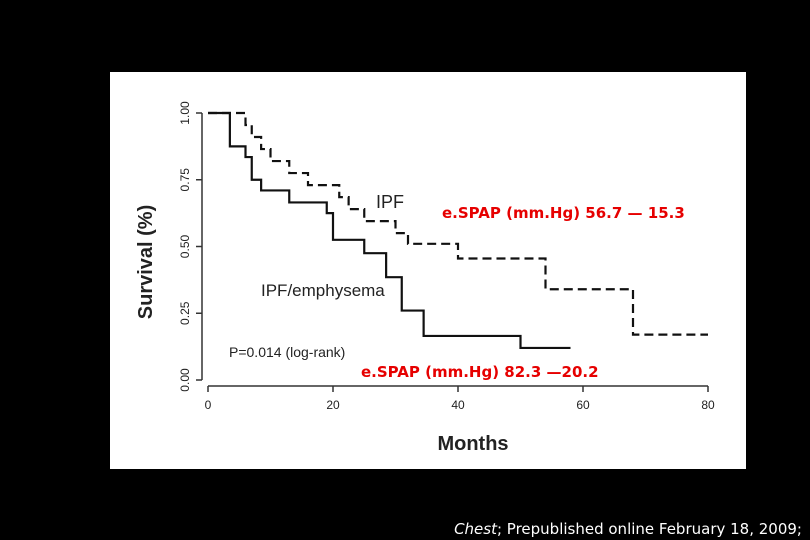  I want to click on x-tick-label: 0, so click(208, 405).